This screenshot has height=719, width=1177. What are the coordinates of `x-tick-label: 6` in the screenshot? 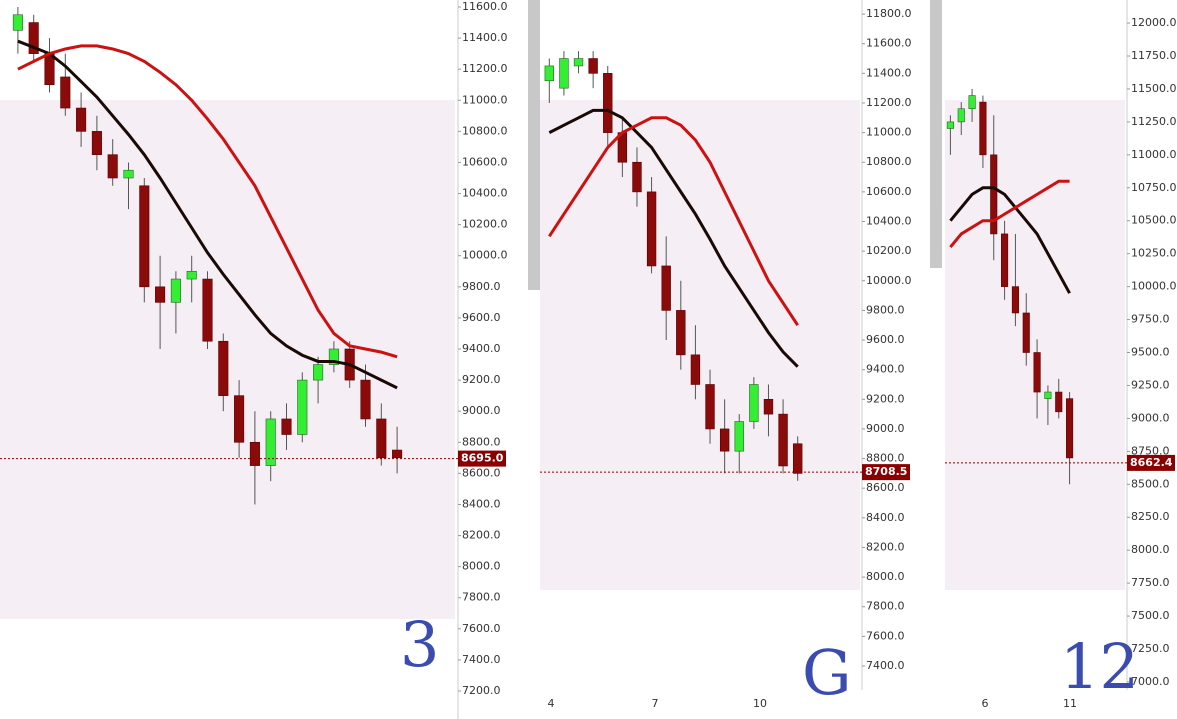 It's located at (985, 703).